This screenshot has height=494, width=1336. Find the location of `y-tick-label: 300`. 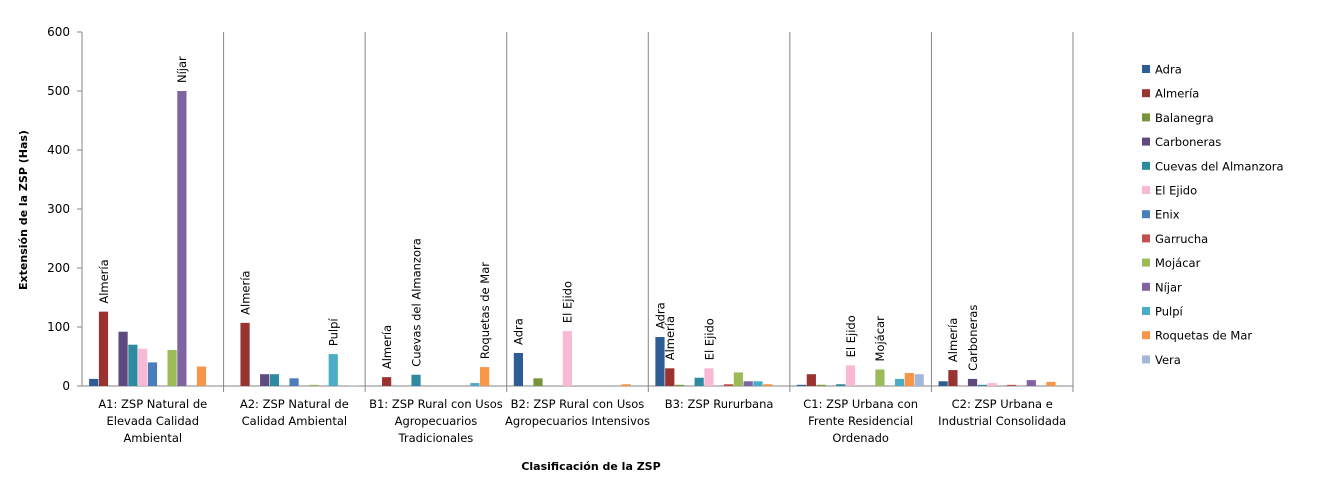

y-tick-label: 300 is located at coordinates (58, 209).